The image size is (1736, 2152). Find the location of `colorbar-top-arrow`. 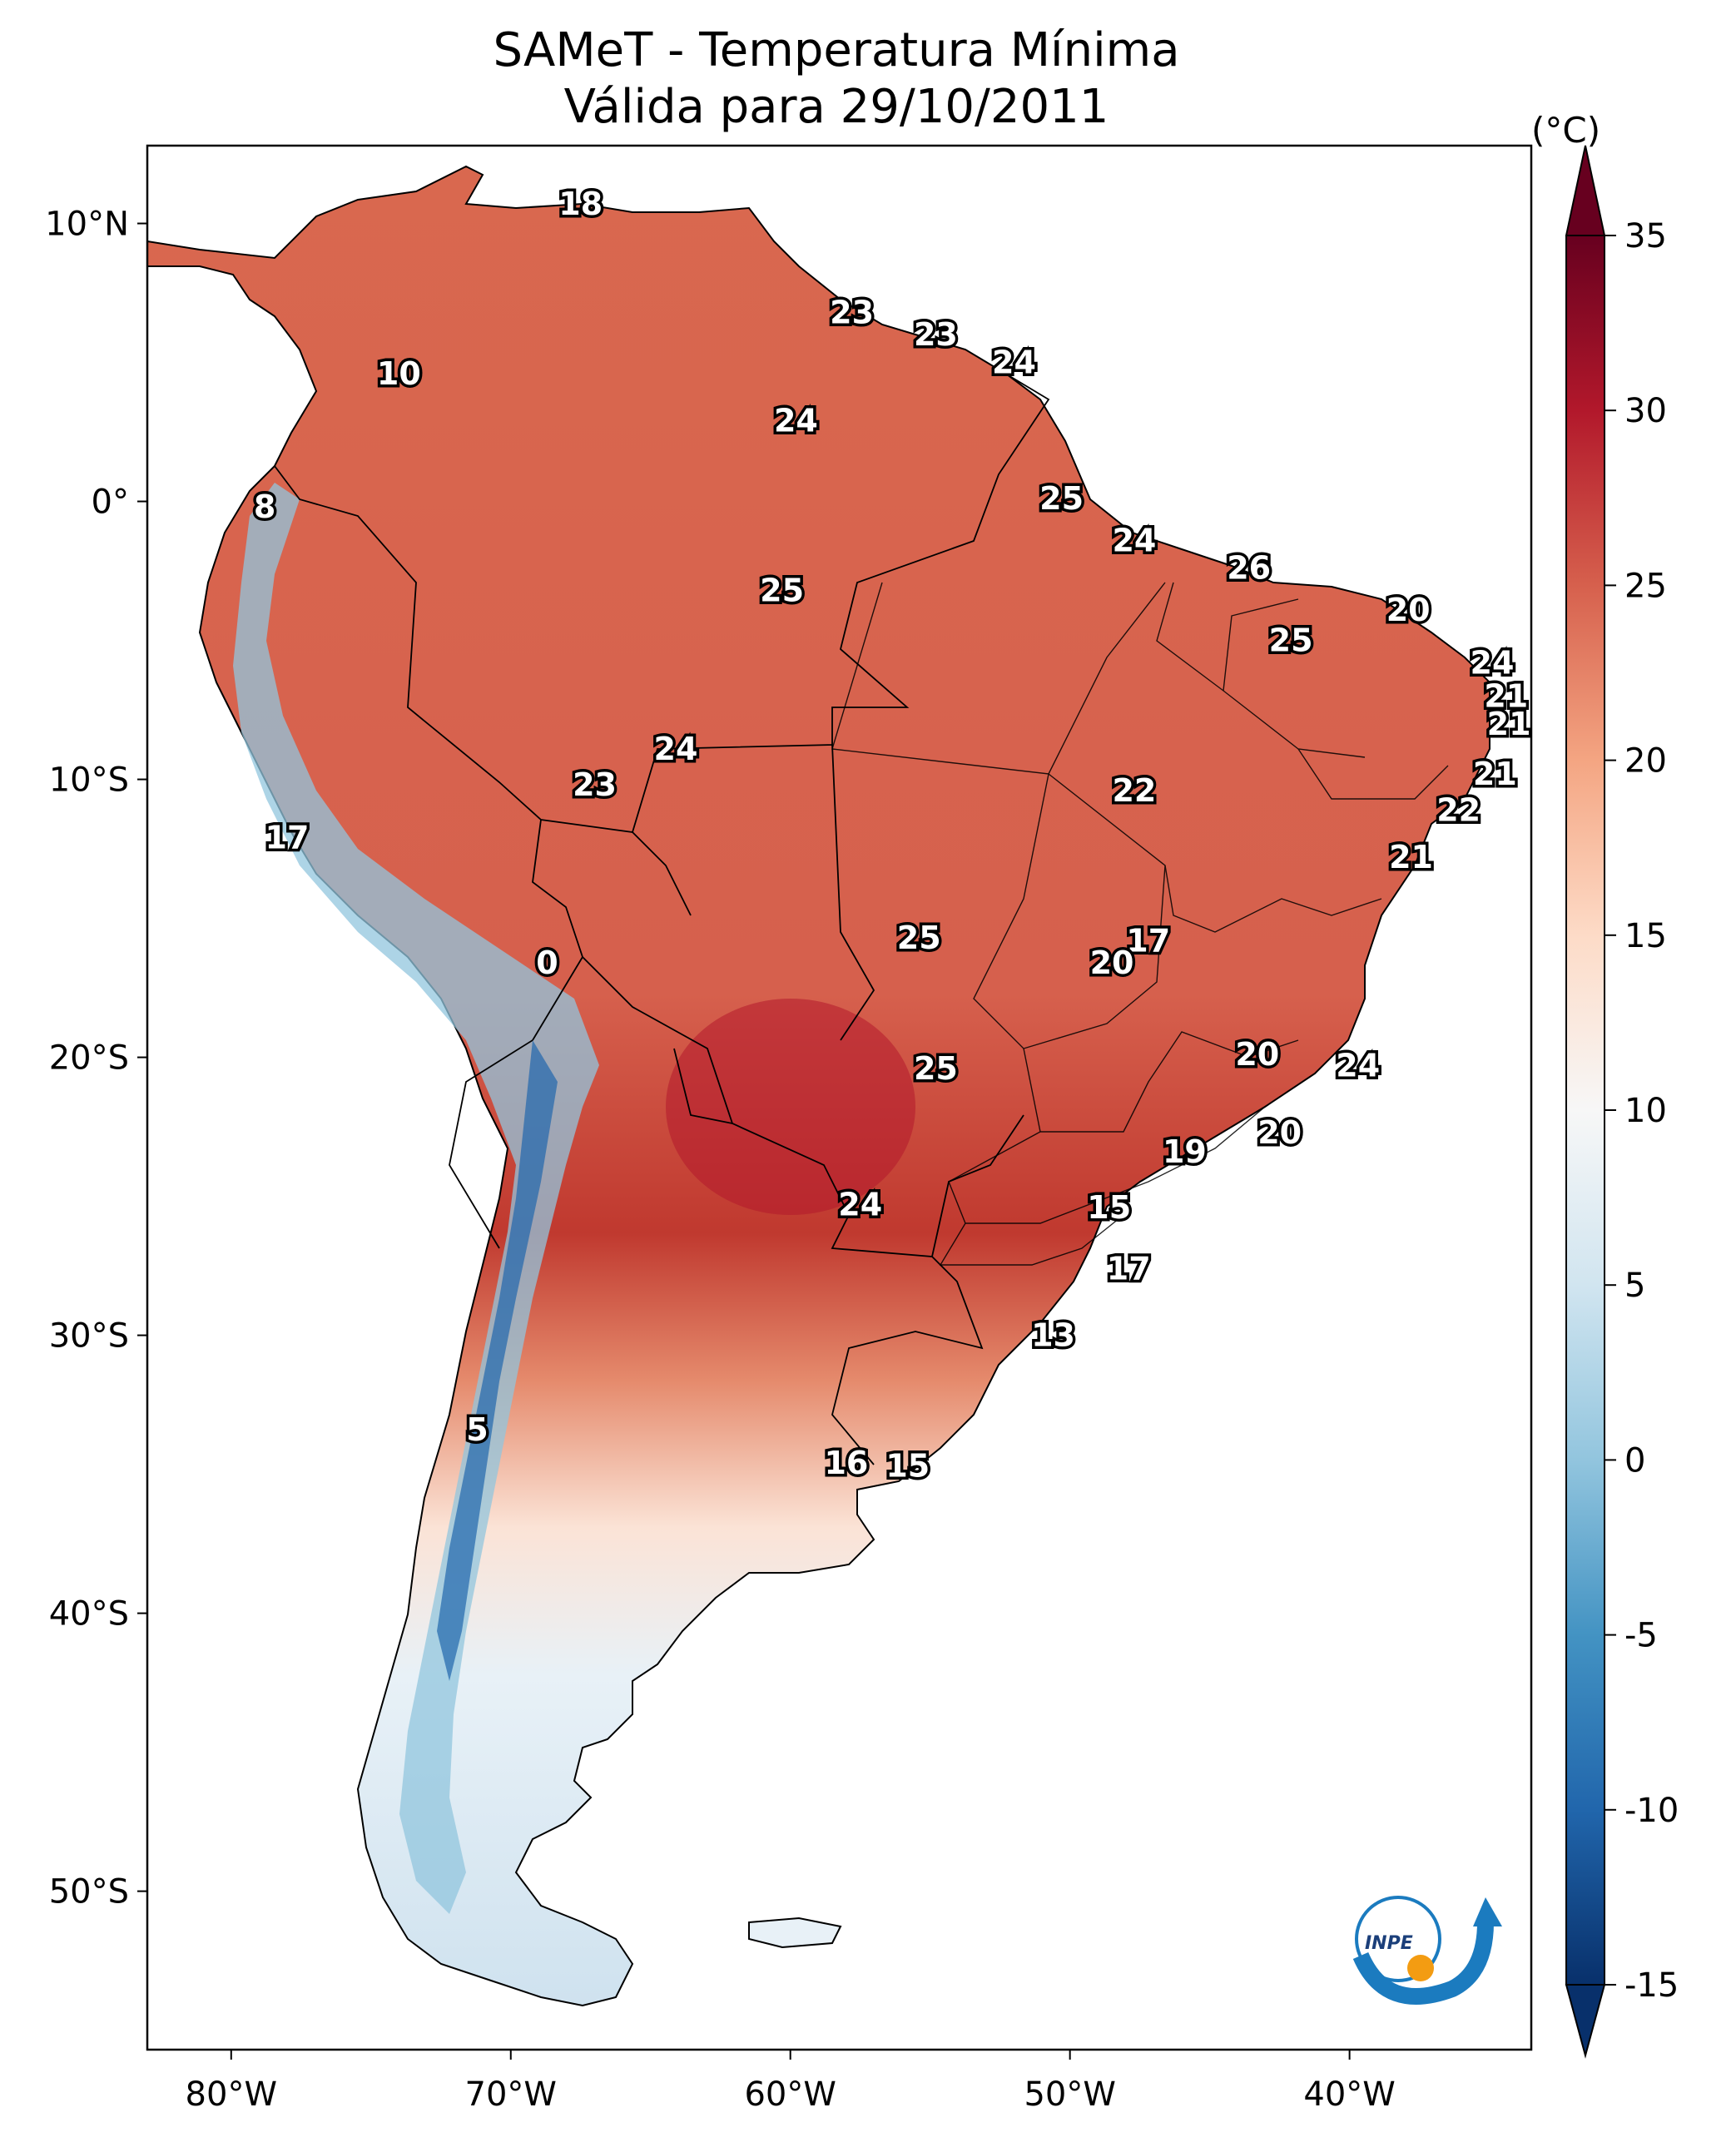

colorbar-top-arrow is located at coordinates (1585, 190).